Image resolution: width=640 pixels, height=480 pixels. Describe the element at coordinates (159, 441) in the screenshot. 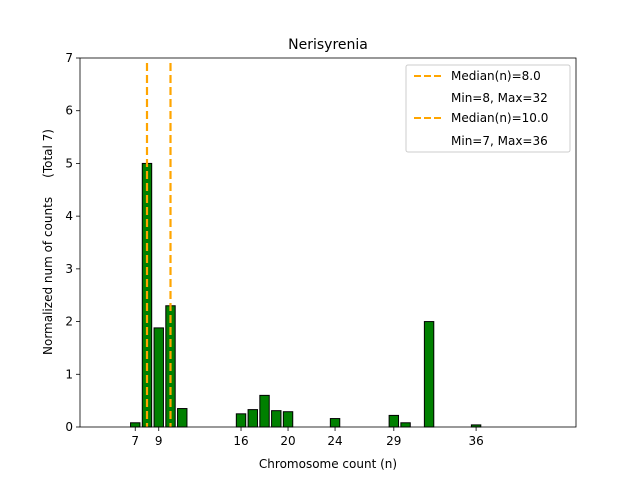

I see `x-tick-label: 9` at that location.